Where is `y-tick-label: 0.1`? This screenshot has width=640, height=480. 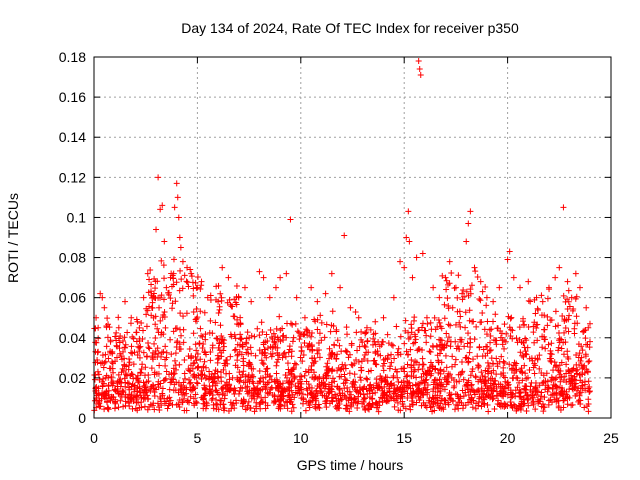
y-tick-label: 0.1 is located at coordinates (77, 217).